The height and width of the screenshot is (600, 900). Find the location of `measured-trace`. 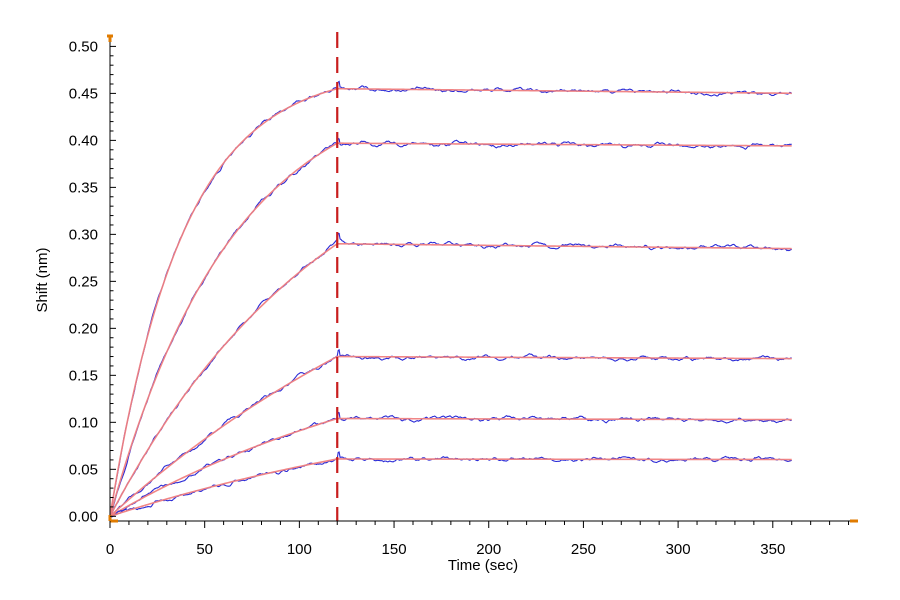

measured-trace is located at coordinates (451, 484).